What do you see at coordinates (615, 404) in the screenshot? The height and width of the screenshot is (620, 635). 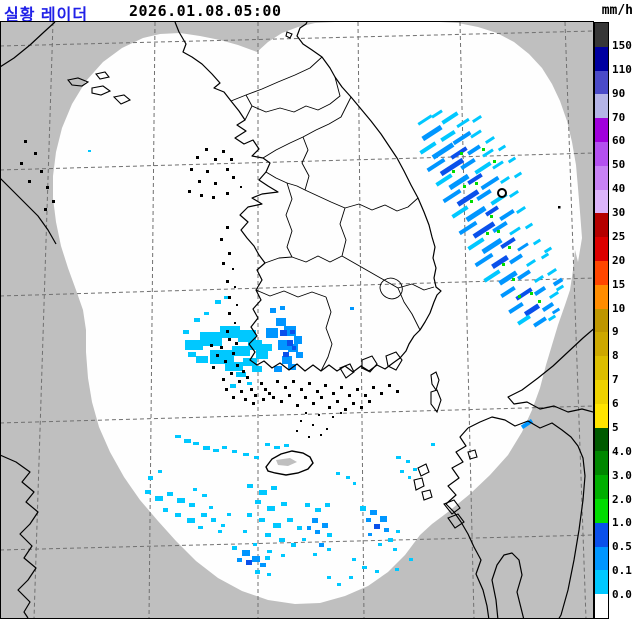 I see `legend-label: 6` at bounding box center [615, 404].